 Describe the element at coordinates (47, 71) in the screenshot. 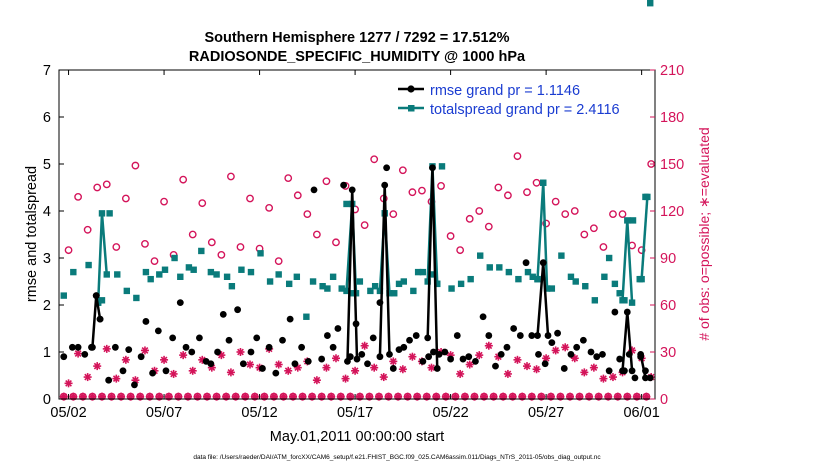

I see `y-left-tick-label: 7` at that location.